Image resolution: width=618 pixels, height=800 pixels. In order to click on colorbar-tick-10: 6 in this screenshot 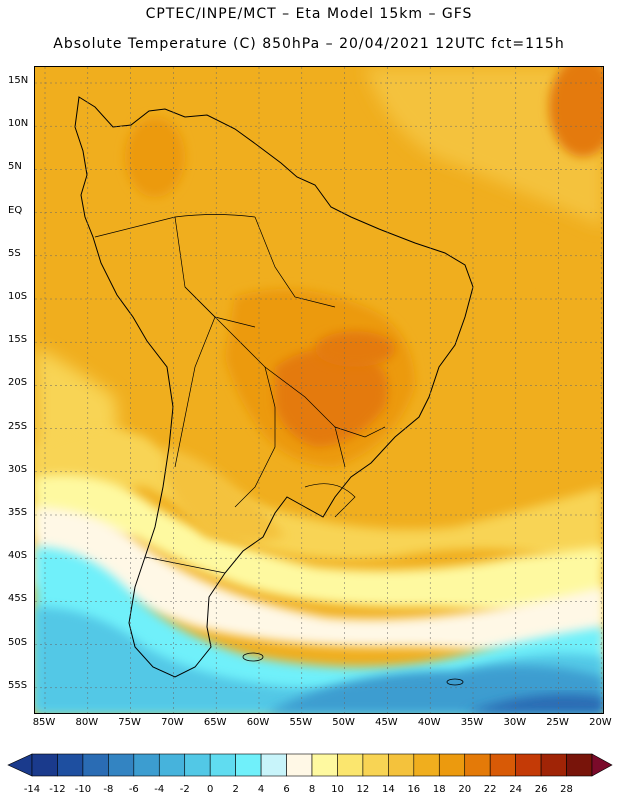, I will do `click(286, 789)`.